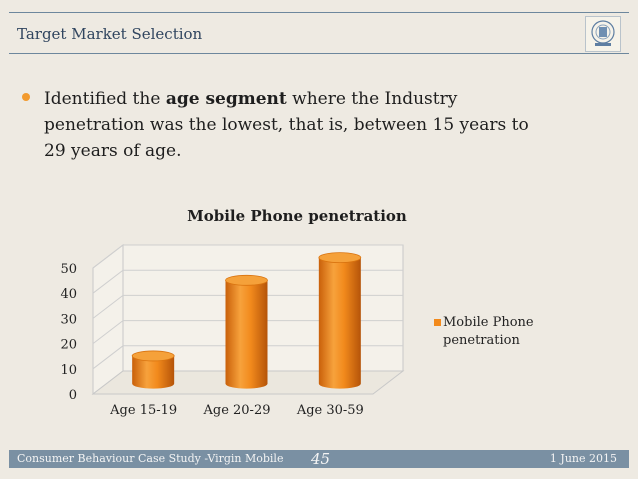  What do you see at coordinates (236, 410) in the screenshot?
I see `x-category-label: Age 20-29` at bounding box center [236, 410].